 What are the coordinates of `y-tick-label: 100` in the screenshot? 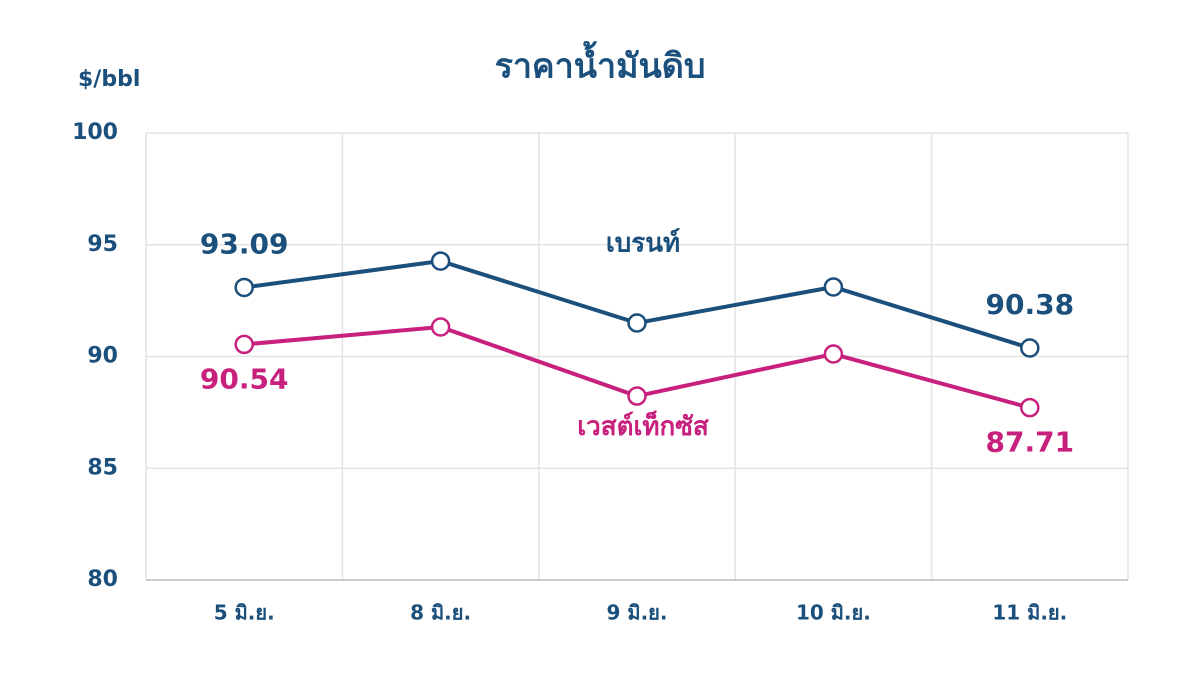 It's located at (95, 132).